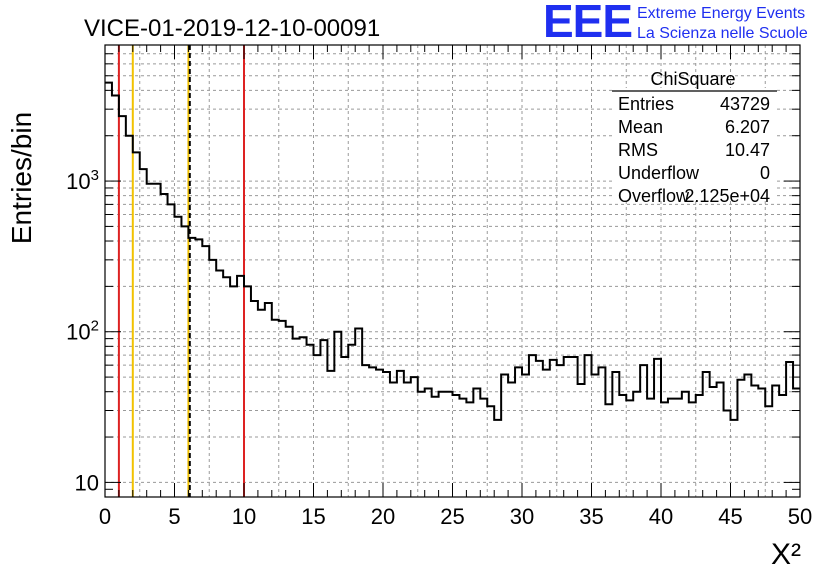  What do you see at coordinates (244, 516) in the screenshot?
I see `x-tick-label: 10` at bounding box center [244, 516].